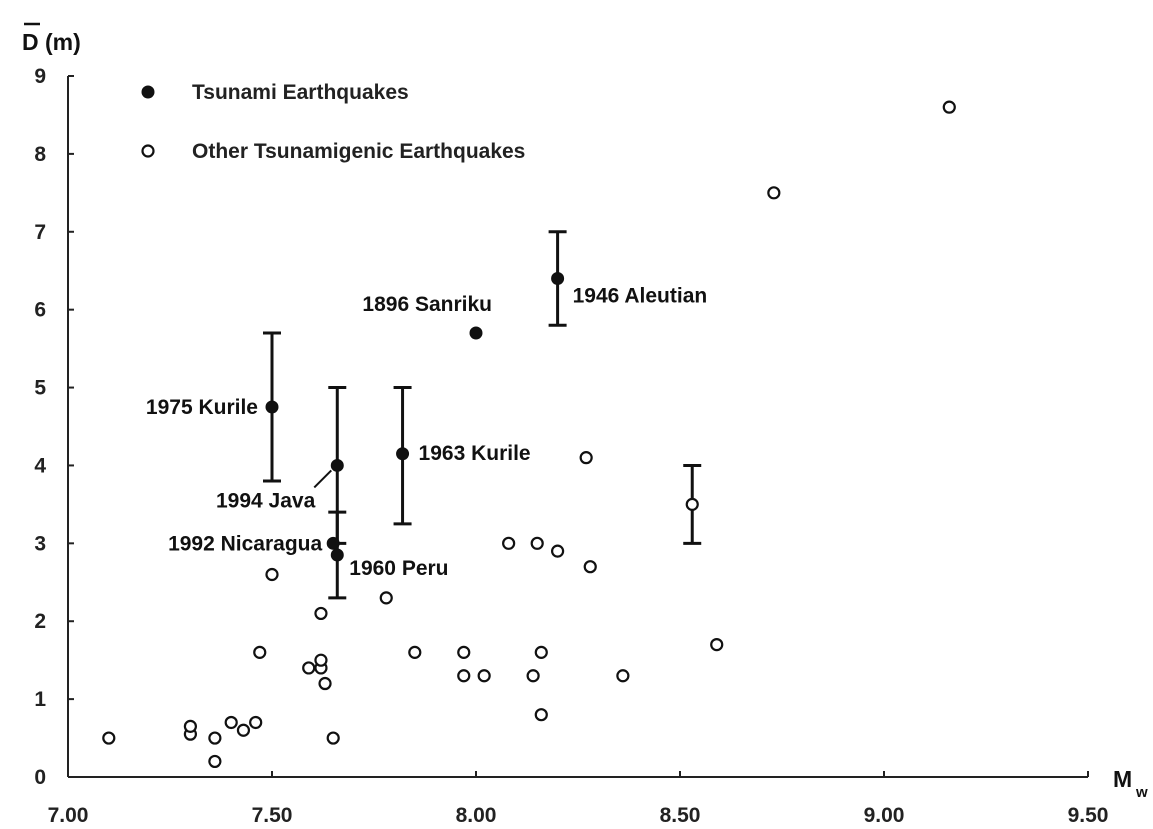 The image size is (1153, 829). I want to click on point-annotation: 1994 Java, so click(266, 500).